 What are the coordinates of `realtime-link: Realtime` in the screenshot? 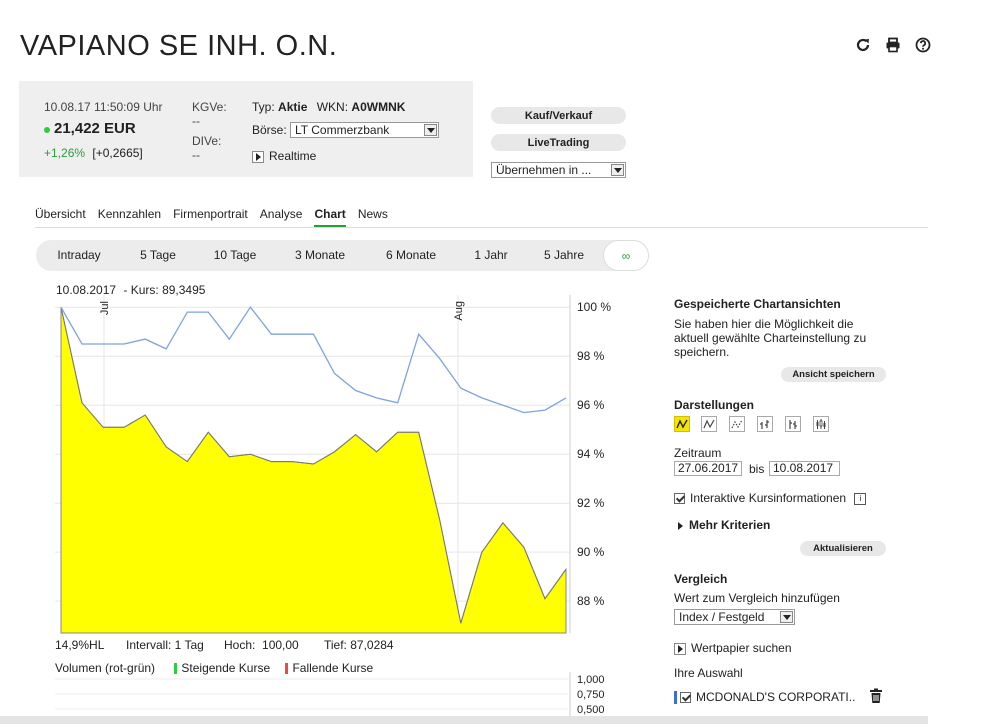 It's located at (284, 156).